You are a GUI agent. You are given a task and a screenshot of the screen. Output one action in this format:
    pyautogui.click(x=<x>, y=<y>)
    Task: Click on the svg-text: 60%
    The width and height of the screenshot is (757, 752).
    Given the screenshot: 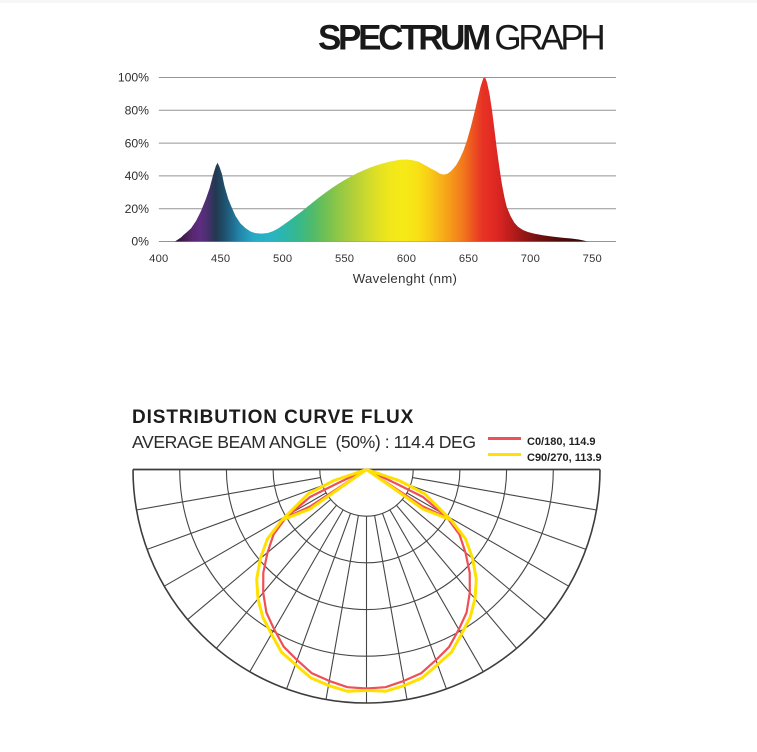 What is the action you would take?
    pyautogui.click(x=137, y=143)
    